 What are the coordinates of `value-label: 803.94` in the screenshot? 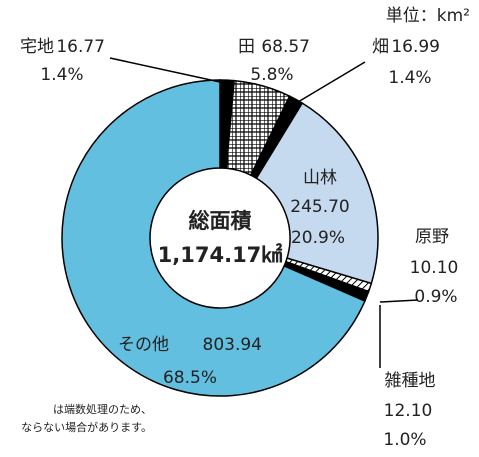 It's located at (232, 345).